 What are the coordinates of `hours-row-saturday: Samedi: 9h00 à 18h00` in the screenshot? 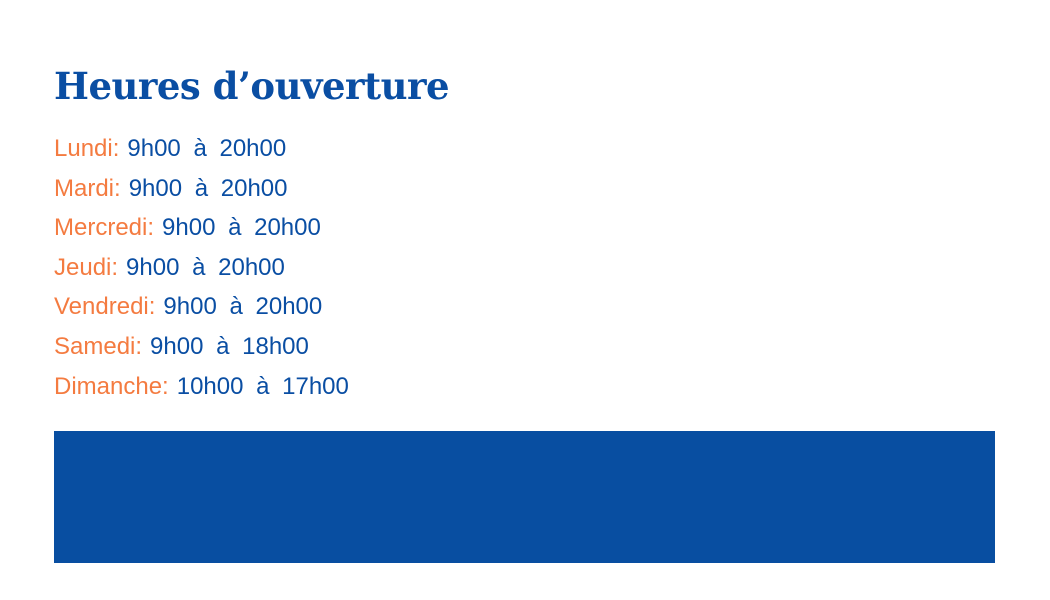 It's located at (201, 350).